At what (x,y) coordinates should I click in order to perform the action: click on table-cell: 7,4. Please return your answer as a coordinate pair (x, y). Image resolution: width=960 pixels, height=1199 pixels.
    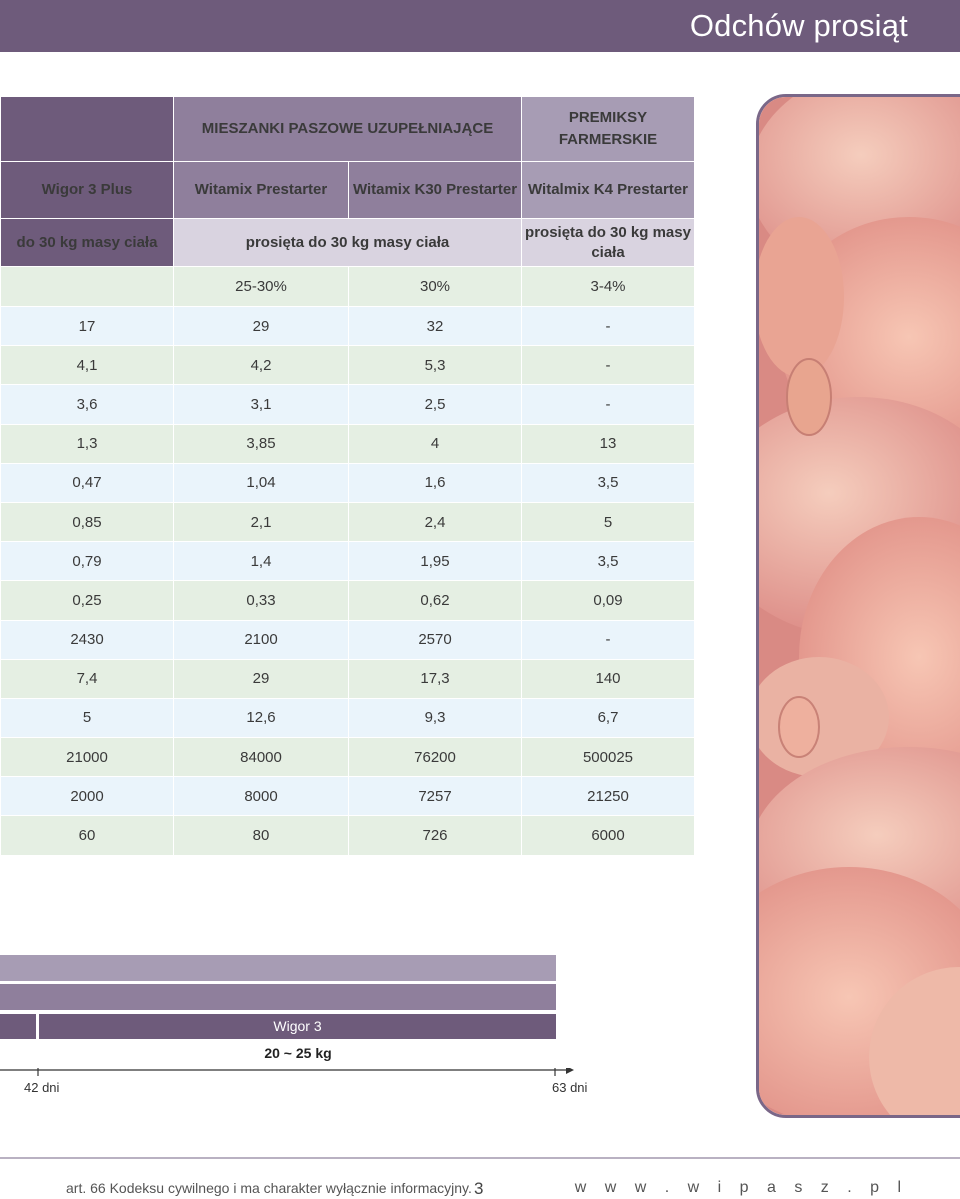
    Looking at the image, I should click on (87, 678).